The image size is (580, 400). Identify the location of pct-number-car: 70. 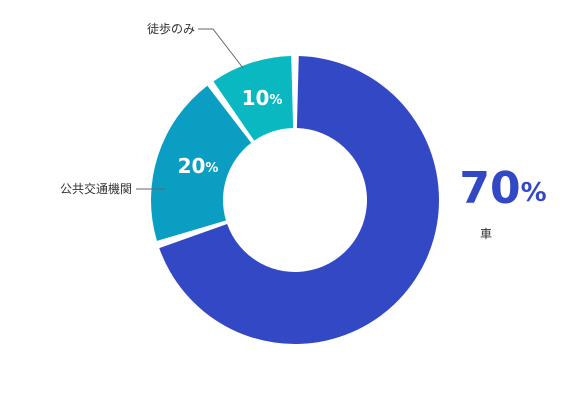
(489, 188).